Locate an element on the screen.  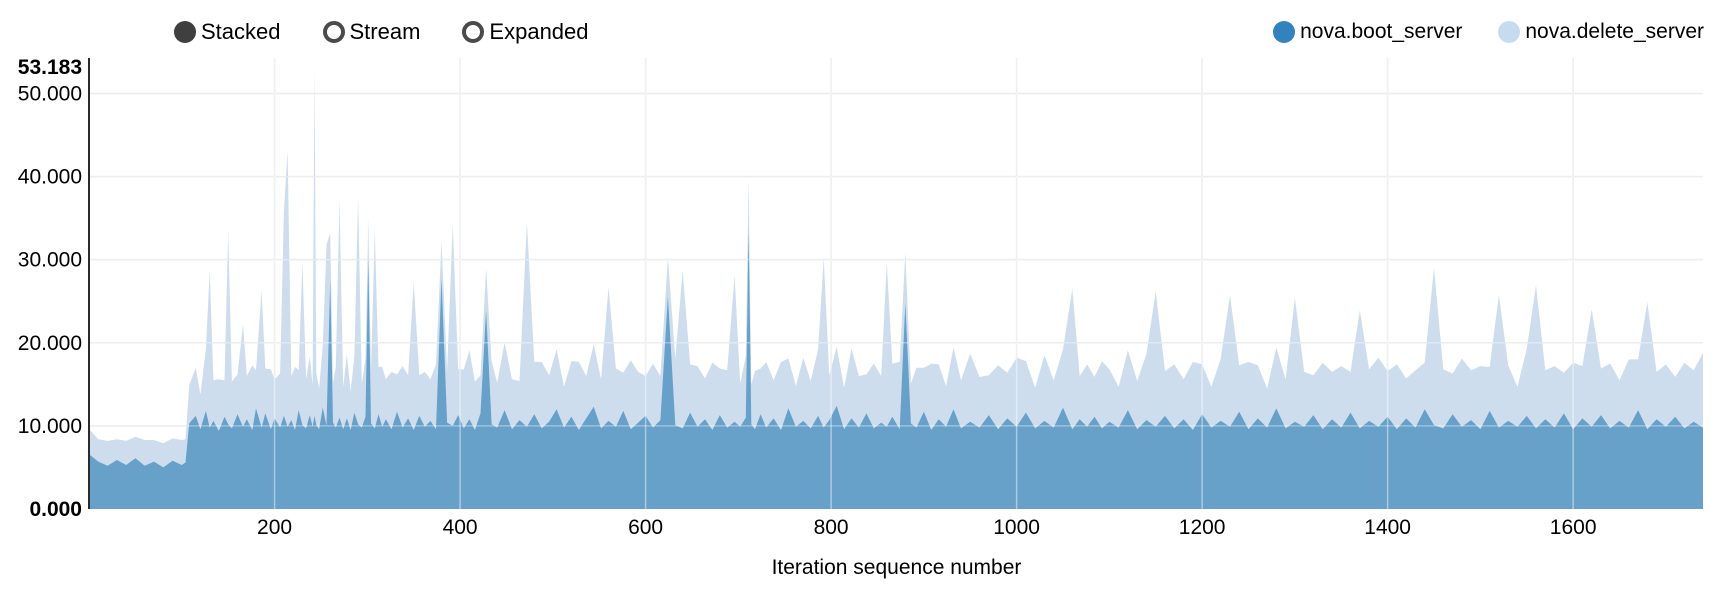
radio-expanded: Expanded is located at coordinates (525, 31).